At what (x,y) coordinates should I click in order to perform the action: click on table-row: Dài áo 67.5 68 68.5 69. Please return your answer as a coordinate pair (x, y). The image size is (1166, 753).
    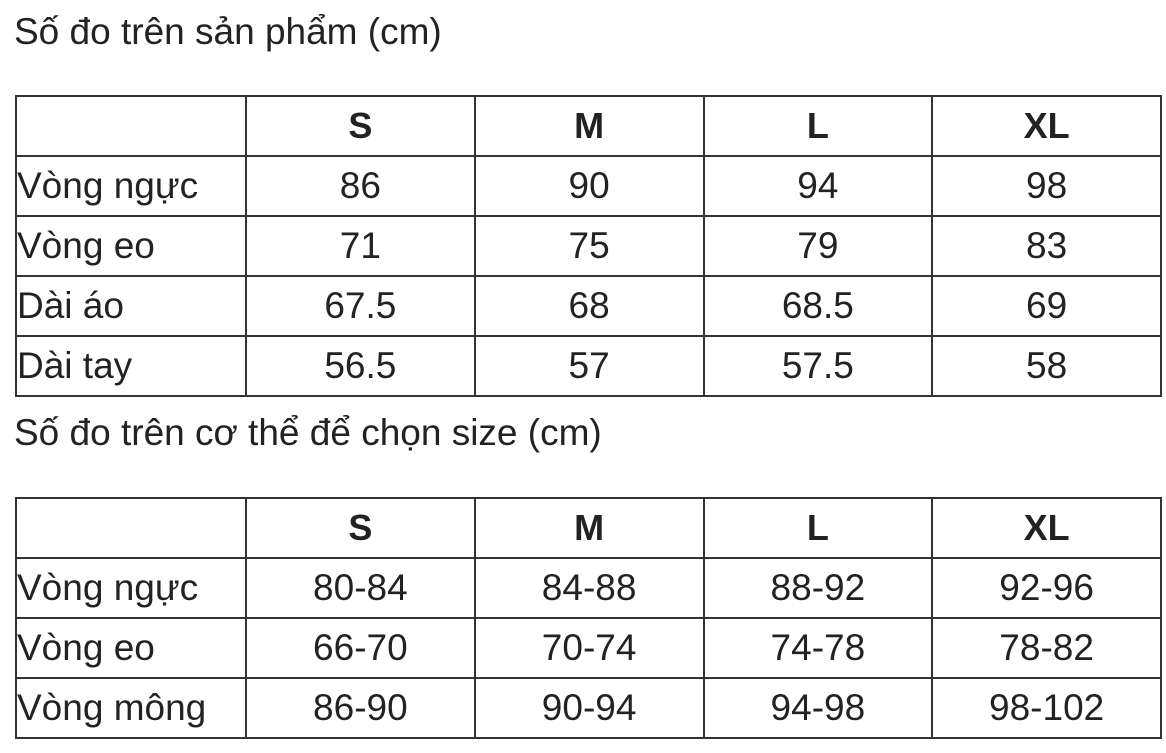
    Looking at the image, I should click on (588, 306).